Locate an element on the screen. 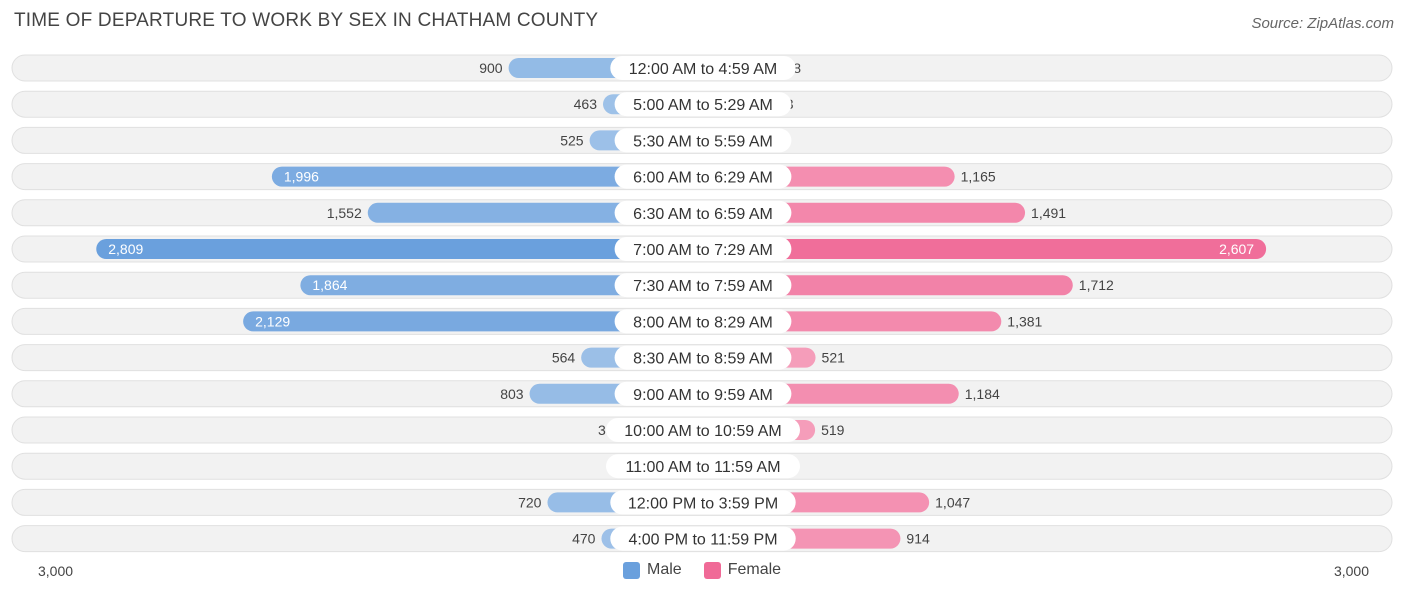 The height and width of the screenshot is (595, 1406). category-label: 11:00 AM to 11:59 AM is located at coordinates (702, 467).